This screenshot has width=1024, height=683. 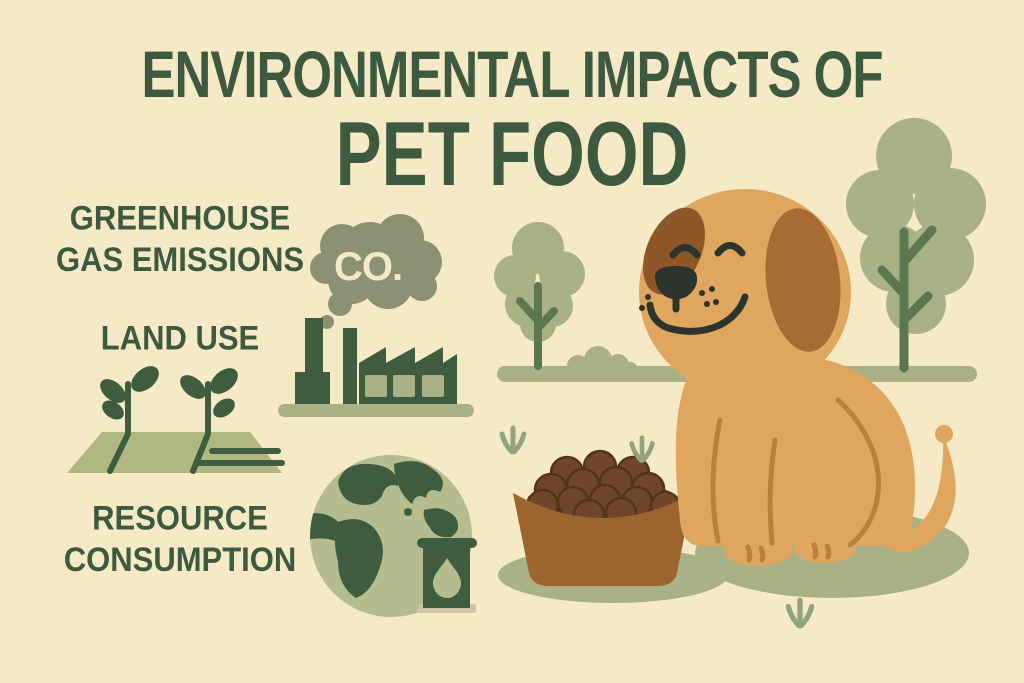 I want to click on dog-body-lines, so click(x=795, y=480).